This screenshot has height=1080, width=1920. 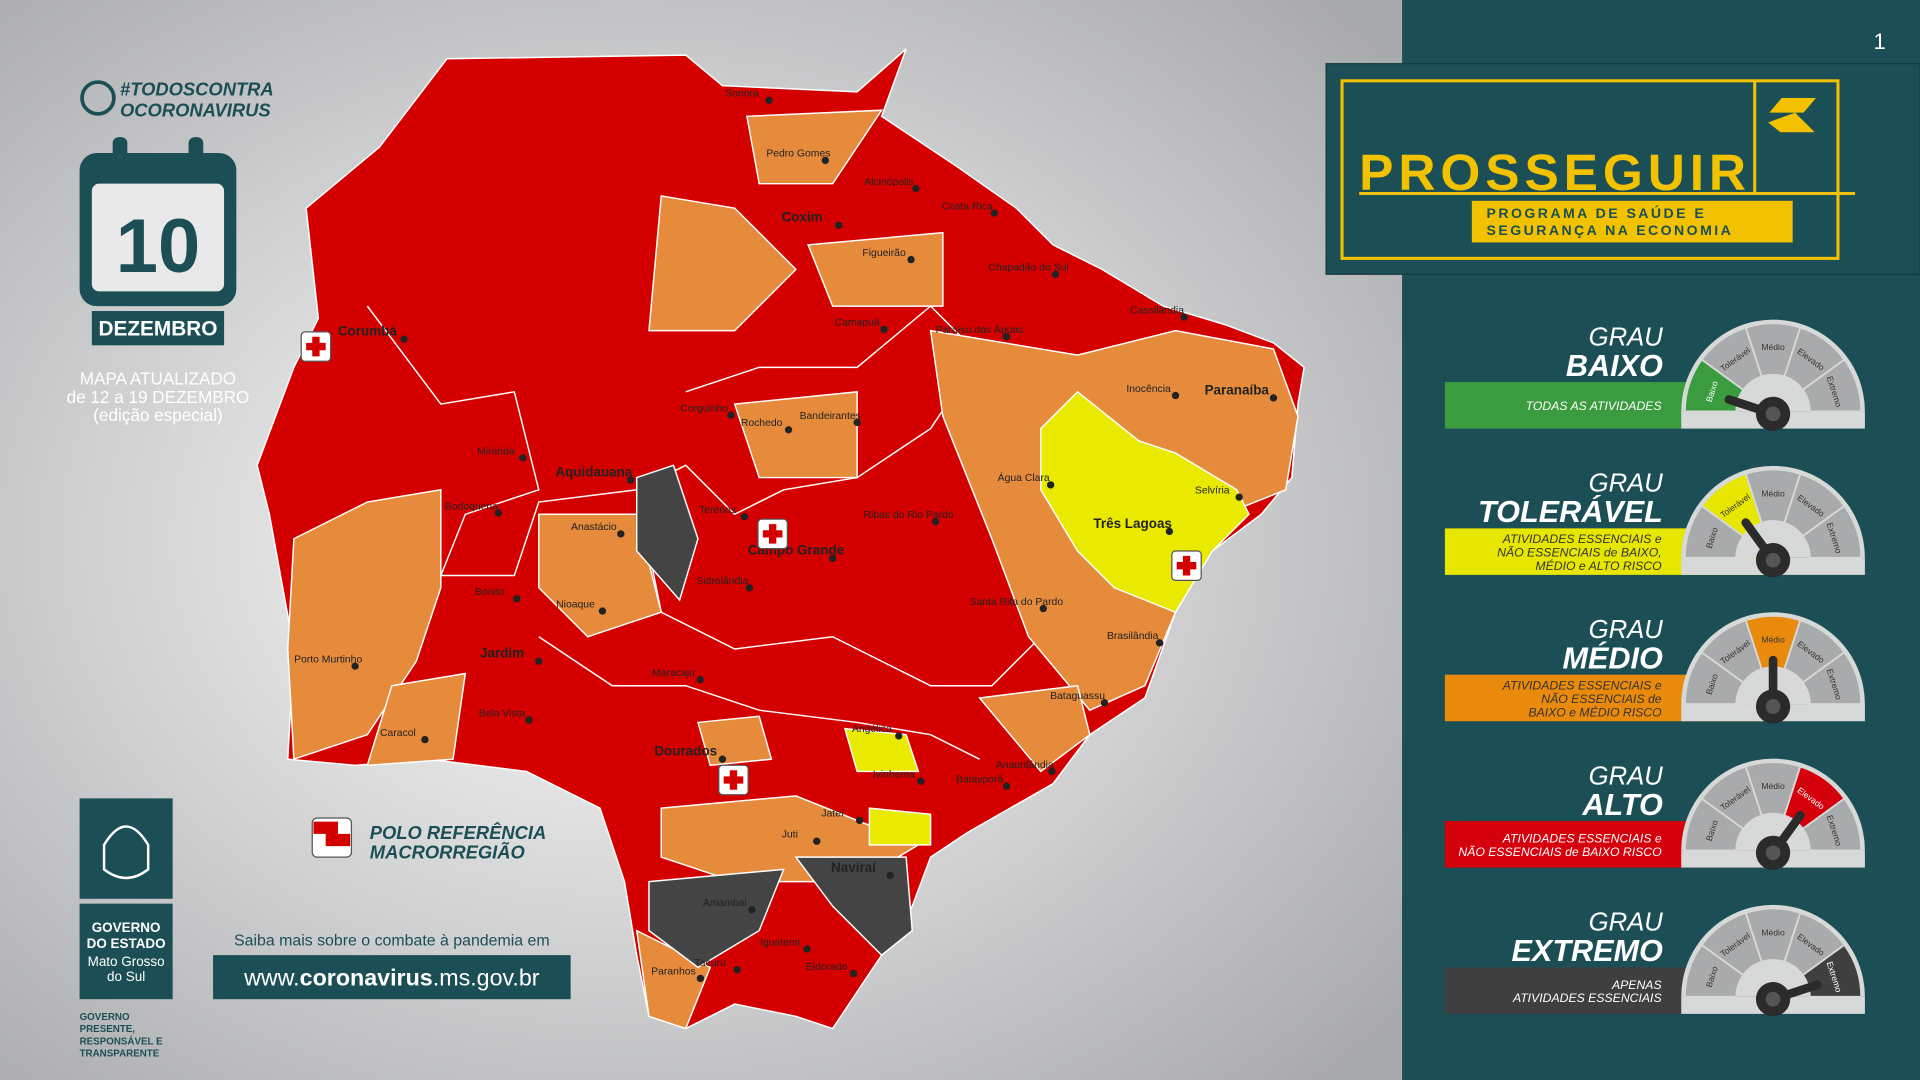 I want to click on gov-title: DO ESTADO, so click(x=126, y=943).